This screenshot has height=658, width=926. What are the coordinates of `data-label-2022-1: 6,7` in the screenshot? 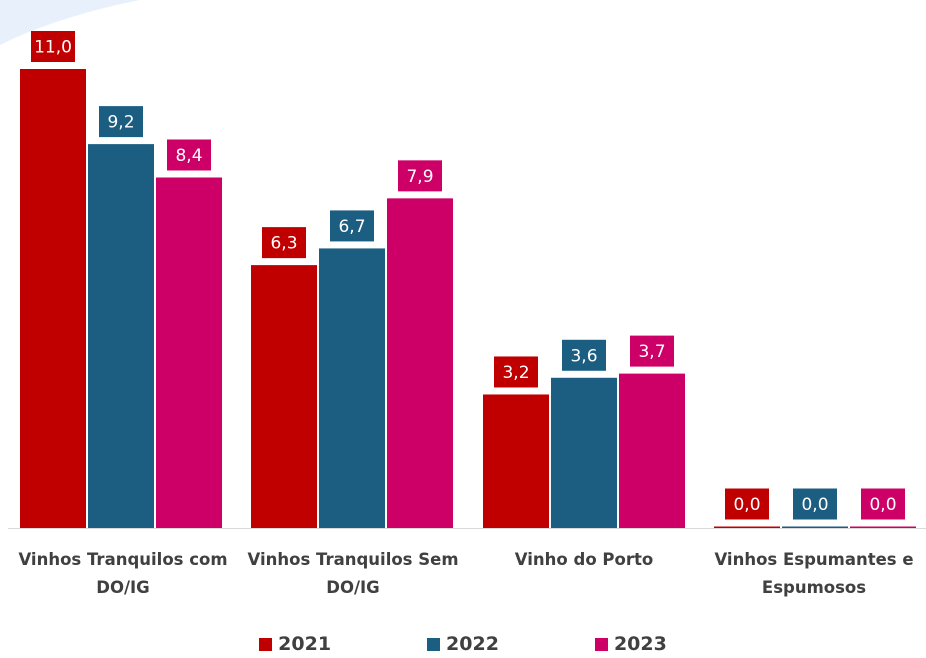 It's located at (351, 227).